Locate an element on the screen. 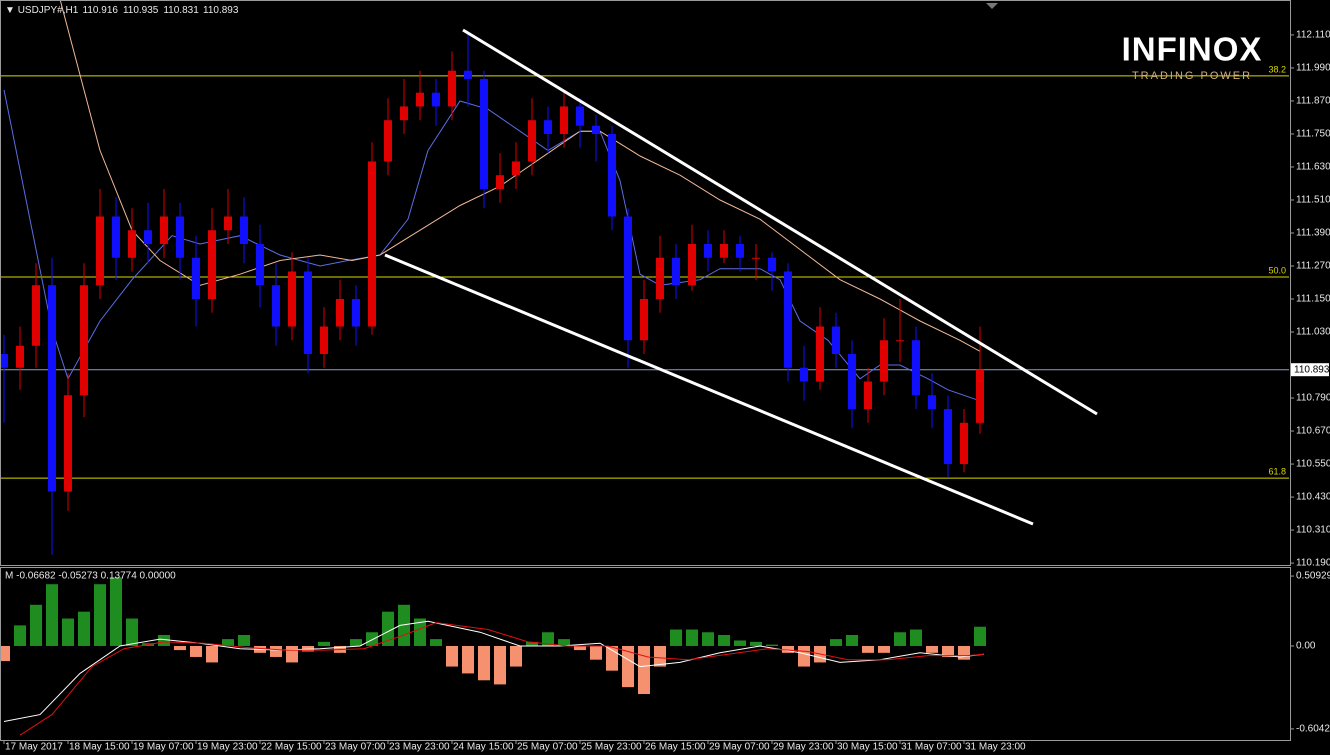  y-tick-label: 111.390 is located at coordinates (1313, 233).